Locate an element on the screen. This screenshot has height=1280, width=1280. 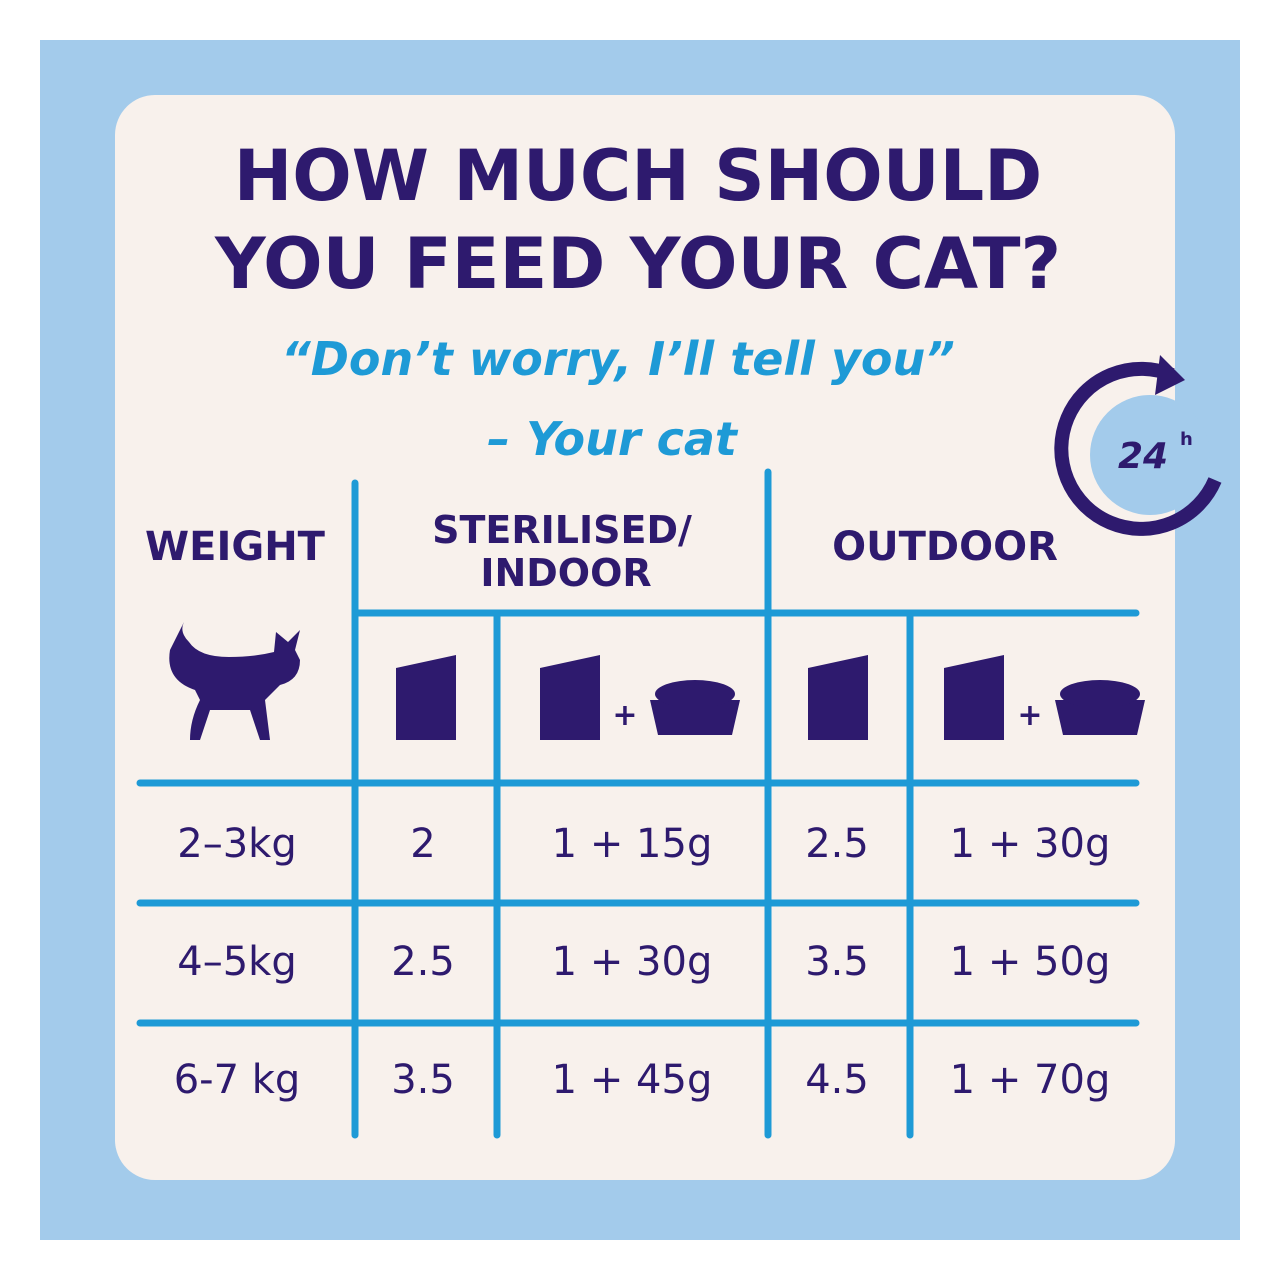
badge-arrow is located at coordinates (1170, 375).